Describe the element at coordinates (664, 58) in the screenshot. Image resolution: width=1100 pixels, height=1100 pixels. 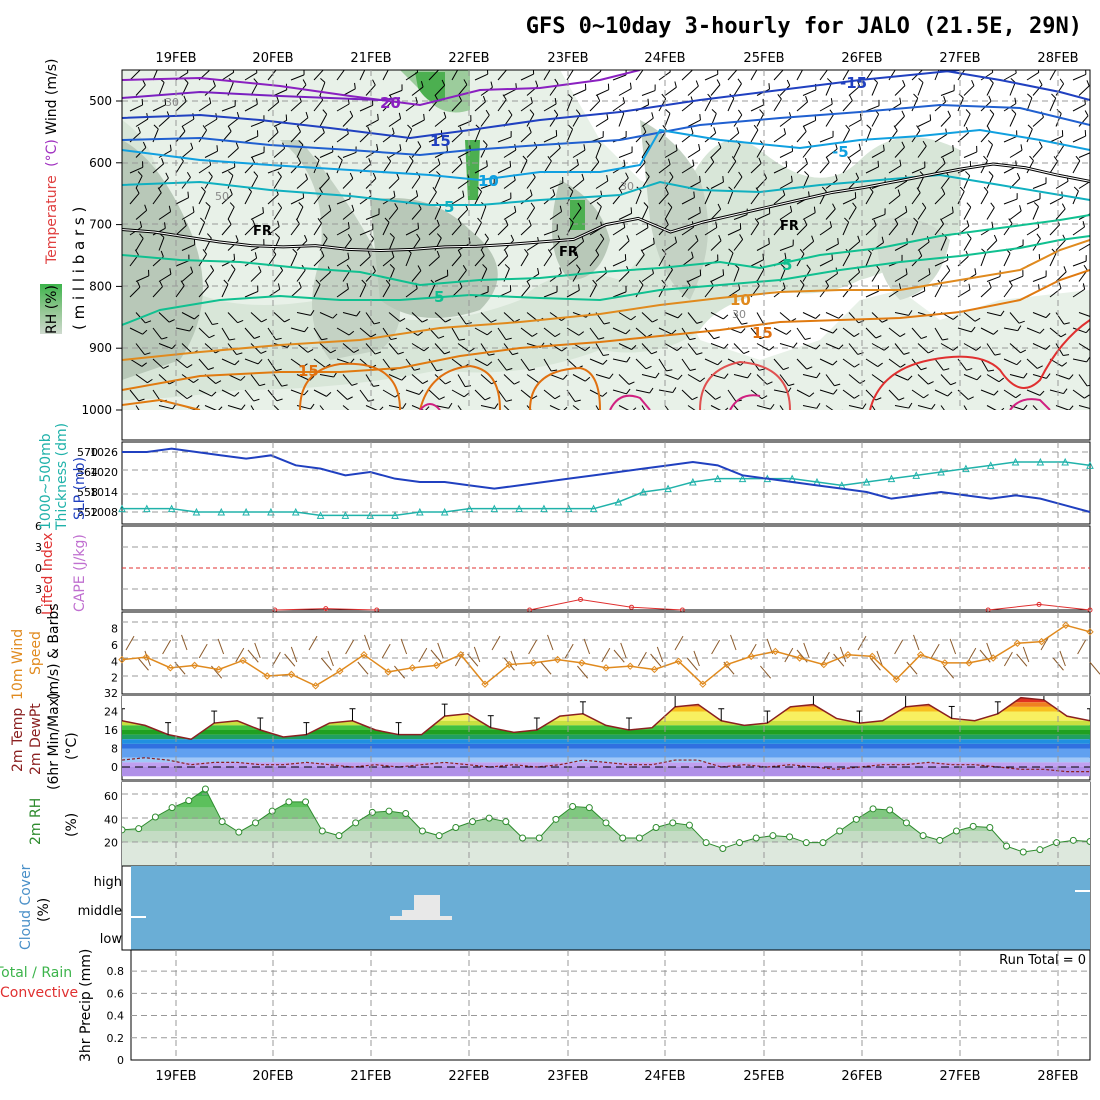
I see `date-label: 24FEB` at that location.